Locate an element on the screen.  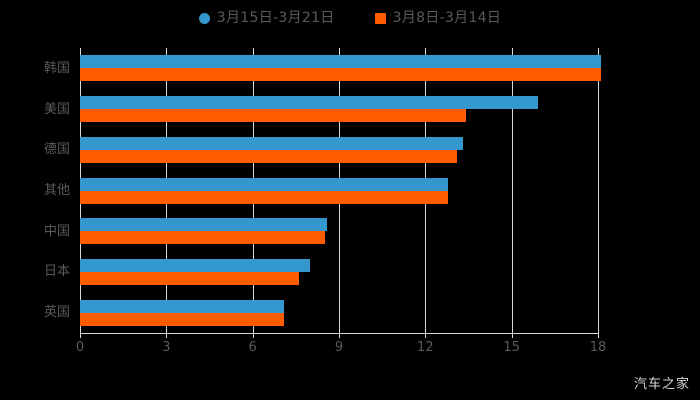
x-axis-tick-label: 15 is located at coordinates (511, 347).